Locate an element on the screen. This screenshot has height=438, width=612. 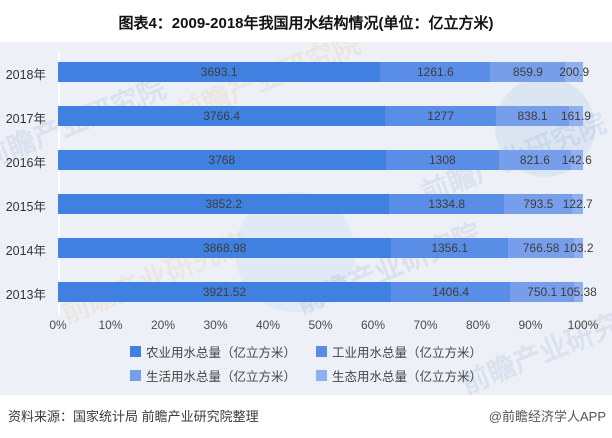
legend-label: 生态用水总量（亿立方米） is located at coordinates (407, 377).